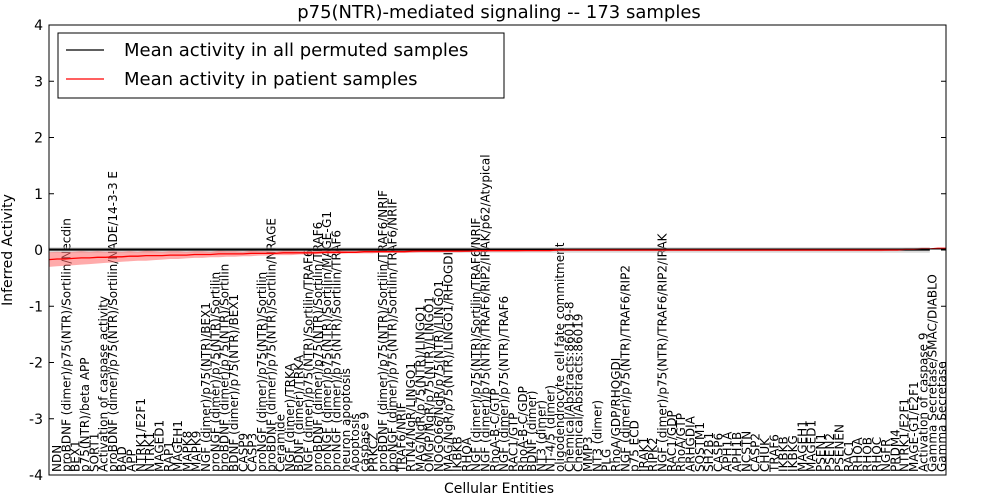 This screenshot has width=1000, height=500. I want to click on y-tick-label: -3, so click(36, 420).